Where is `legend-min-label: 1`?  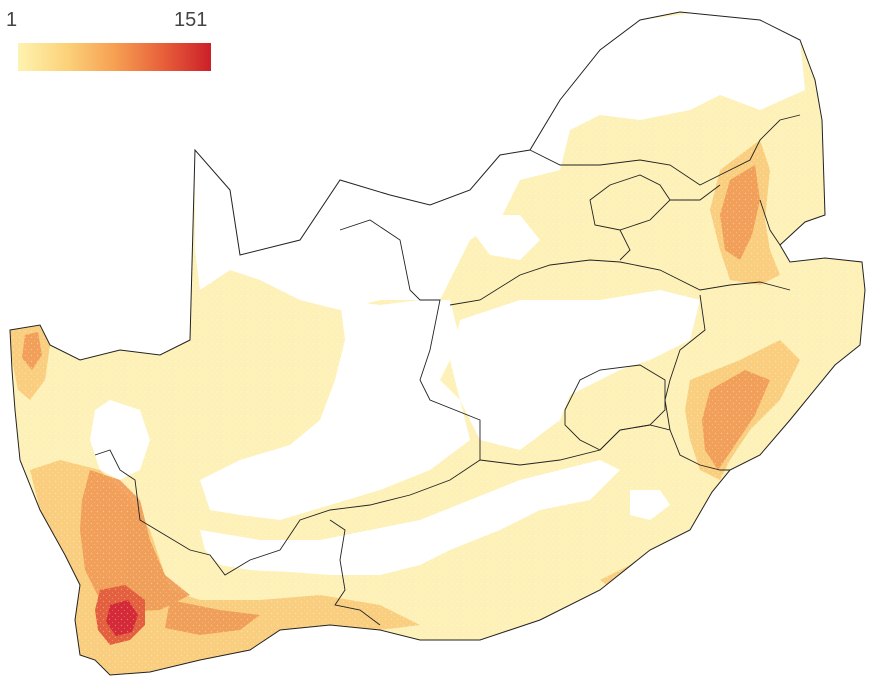
legend-min-label: 1 is located at coordinates (12, 20).